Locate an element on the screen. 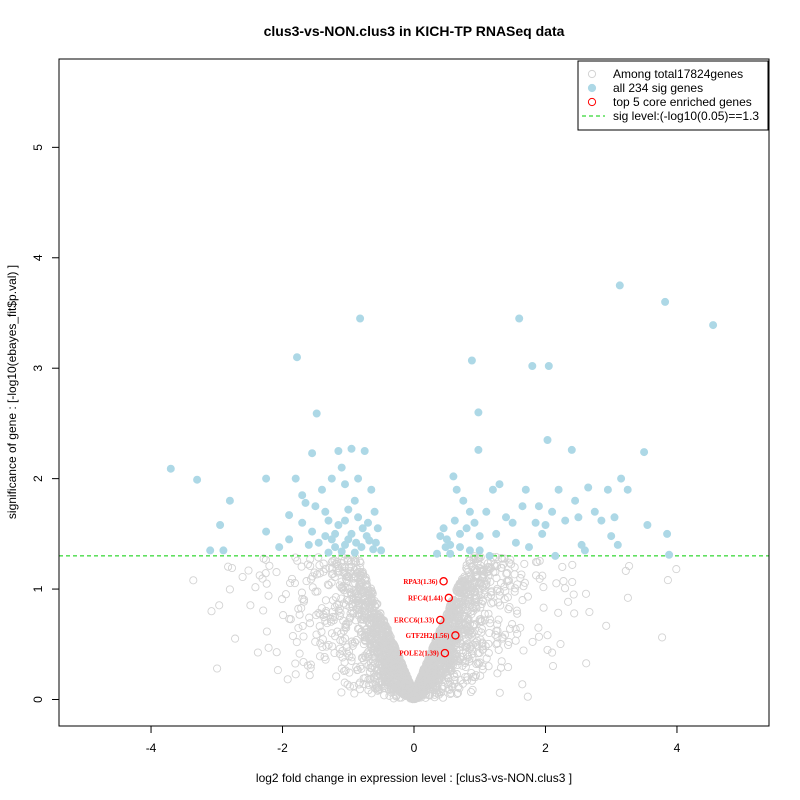  x-tick-label: -4 is located at coordinates (151, 748).